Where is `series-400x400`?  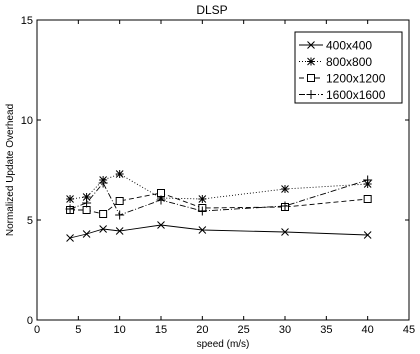
series-400x400 is located at coordinates (219, 231).